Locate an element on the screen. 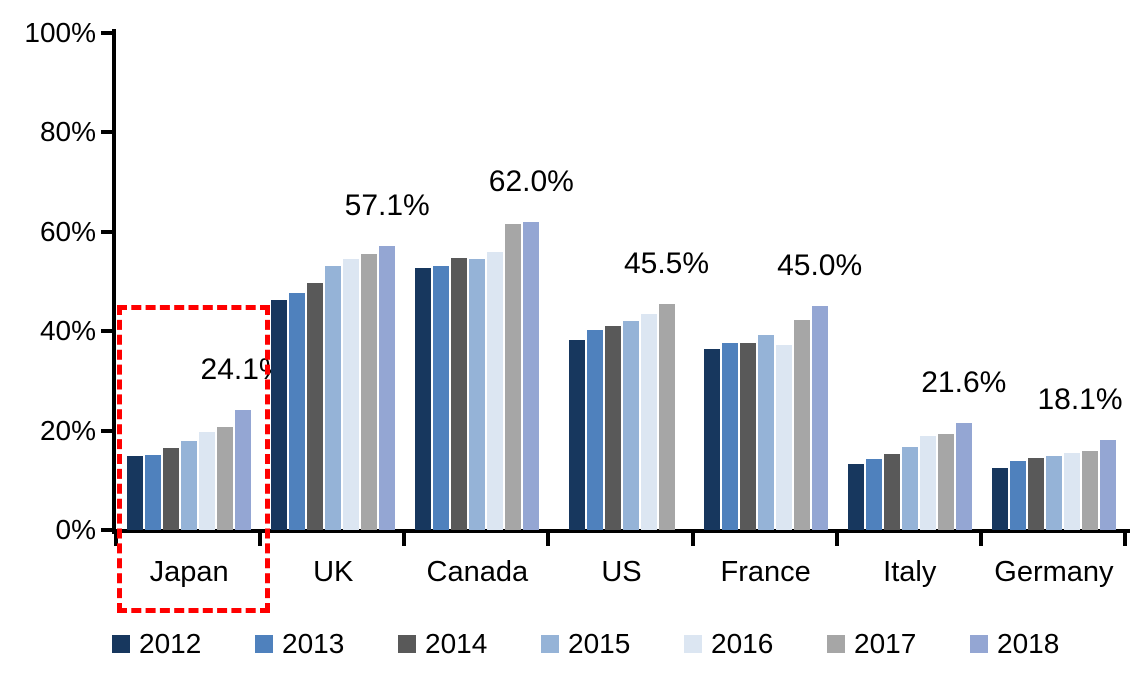 This screenshot has width=1142, height=683. bar-italy-2017 is located at coordinates (945, 482).